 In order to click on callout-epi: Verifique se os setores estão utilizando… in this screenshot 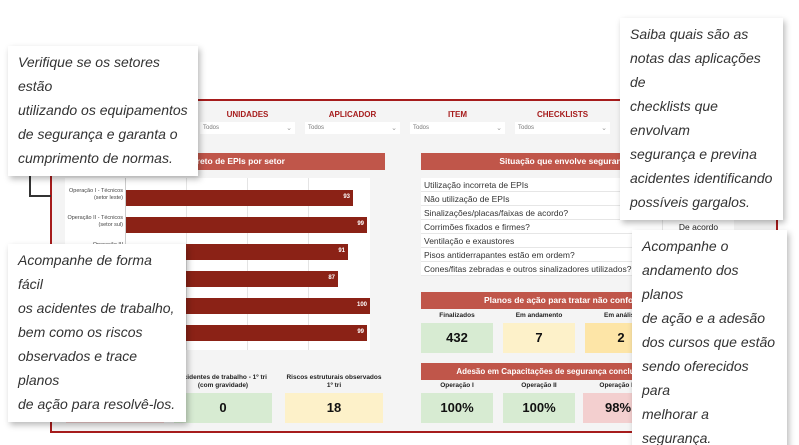, I will do `click(103, 111)`.